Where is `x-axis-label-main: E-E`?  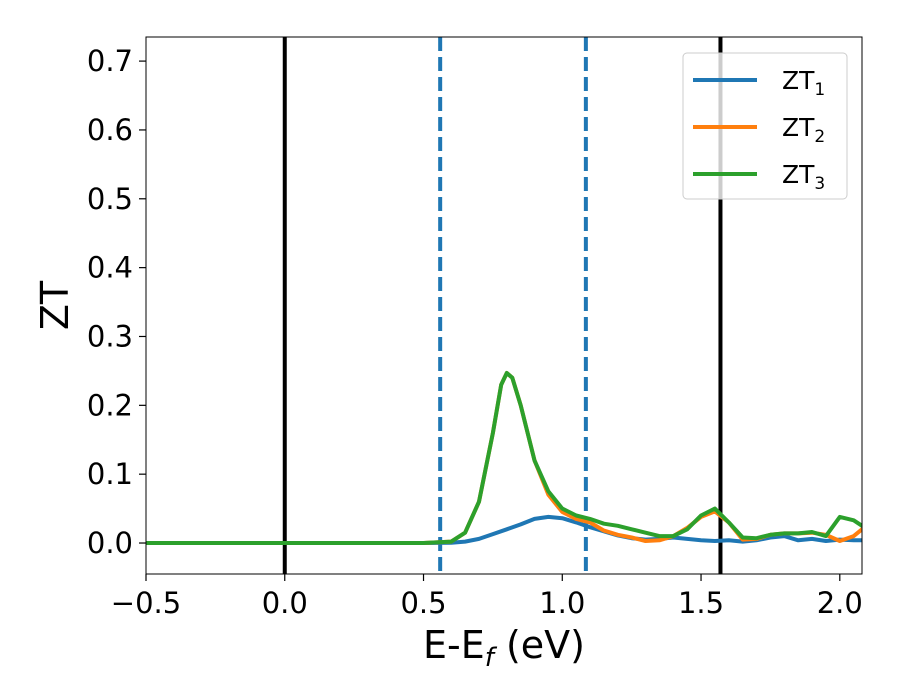
x-axis-label-main: E-E is located at coordinates (454, 645).